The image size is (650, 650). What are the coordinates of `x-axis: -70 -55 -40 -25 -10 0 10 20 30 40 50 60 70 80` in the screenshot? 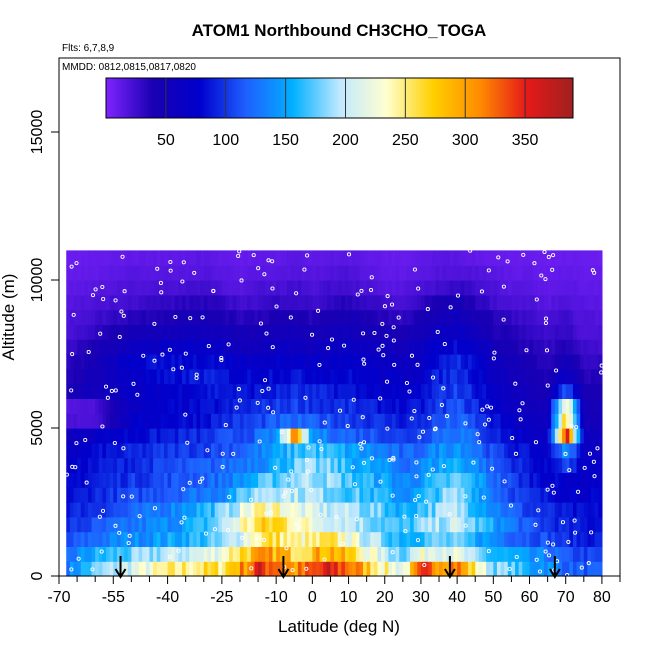 It's located at (334, 591).